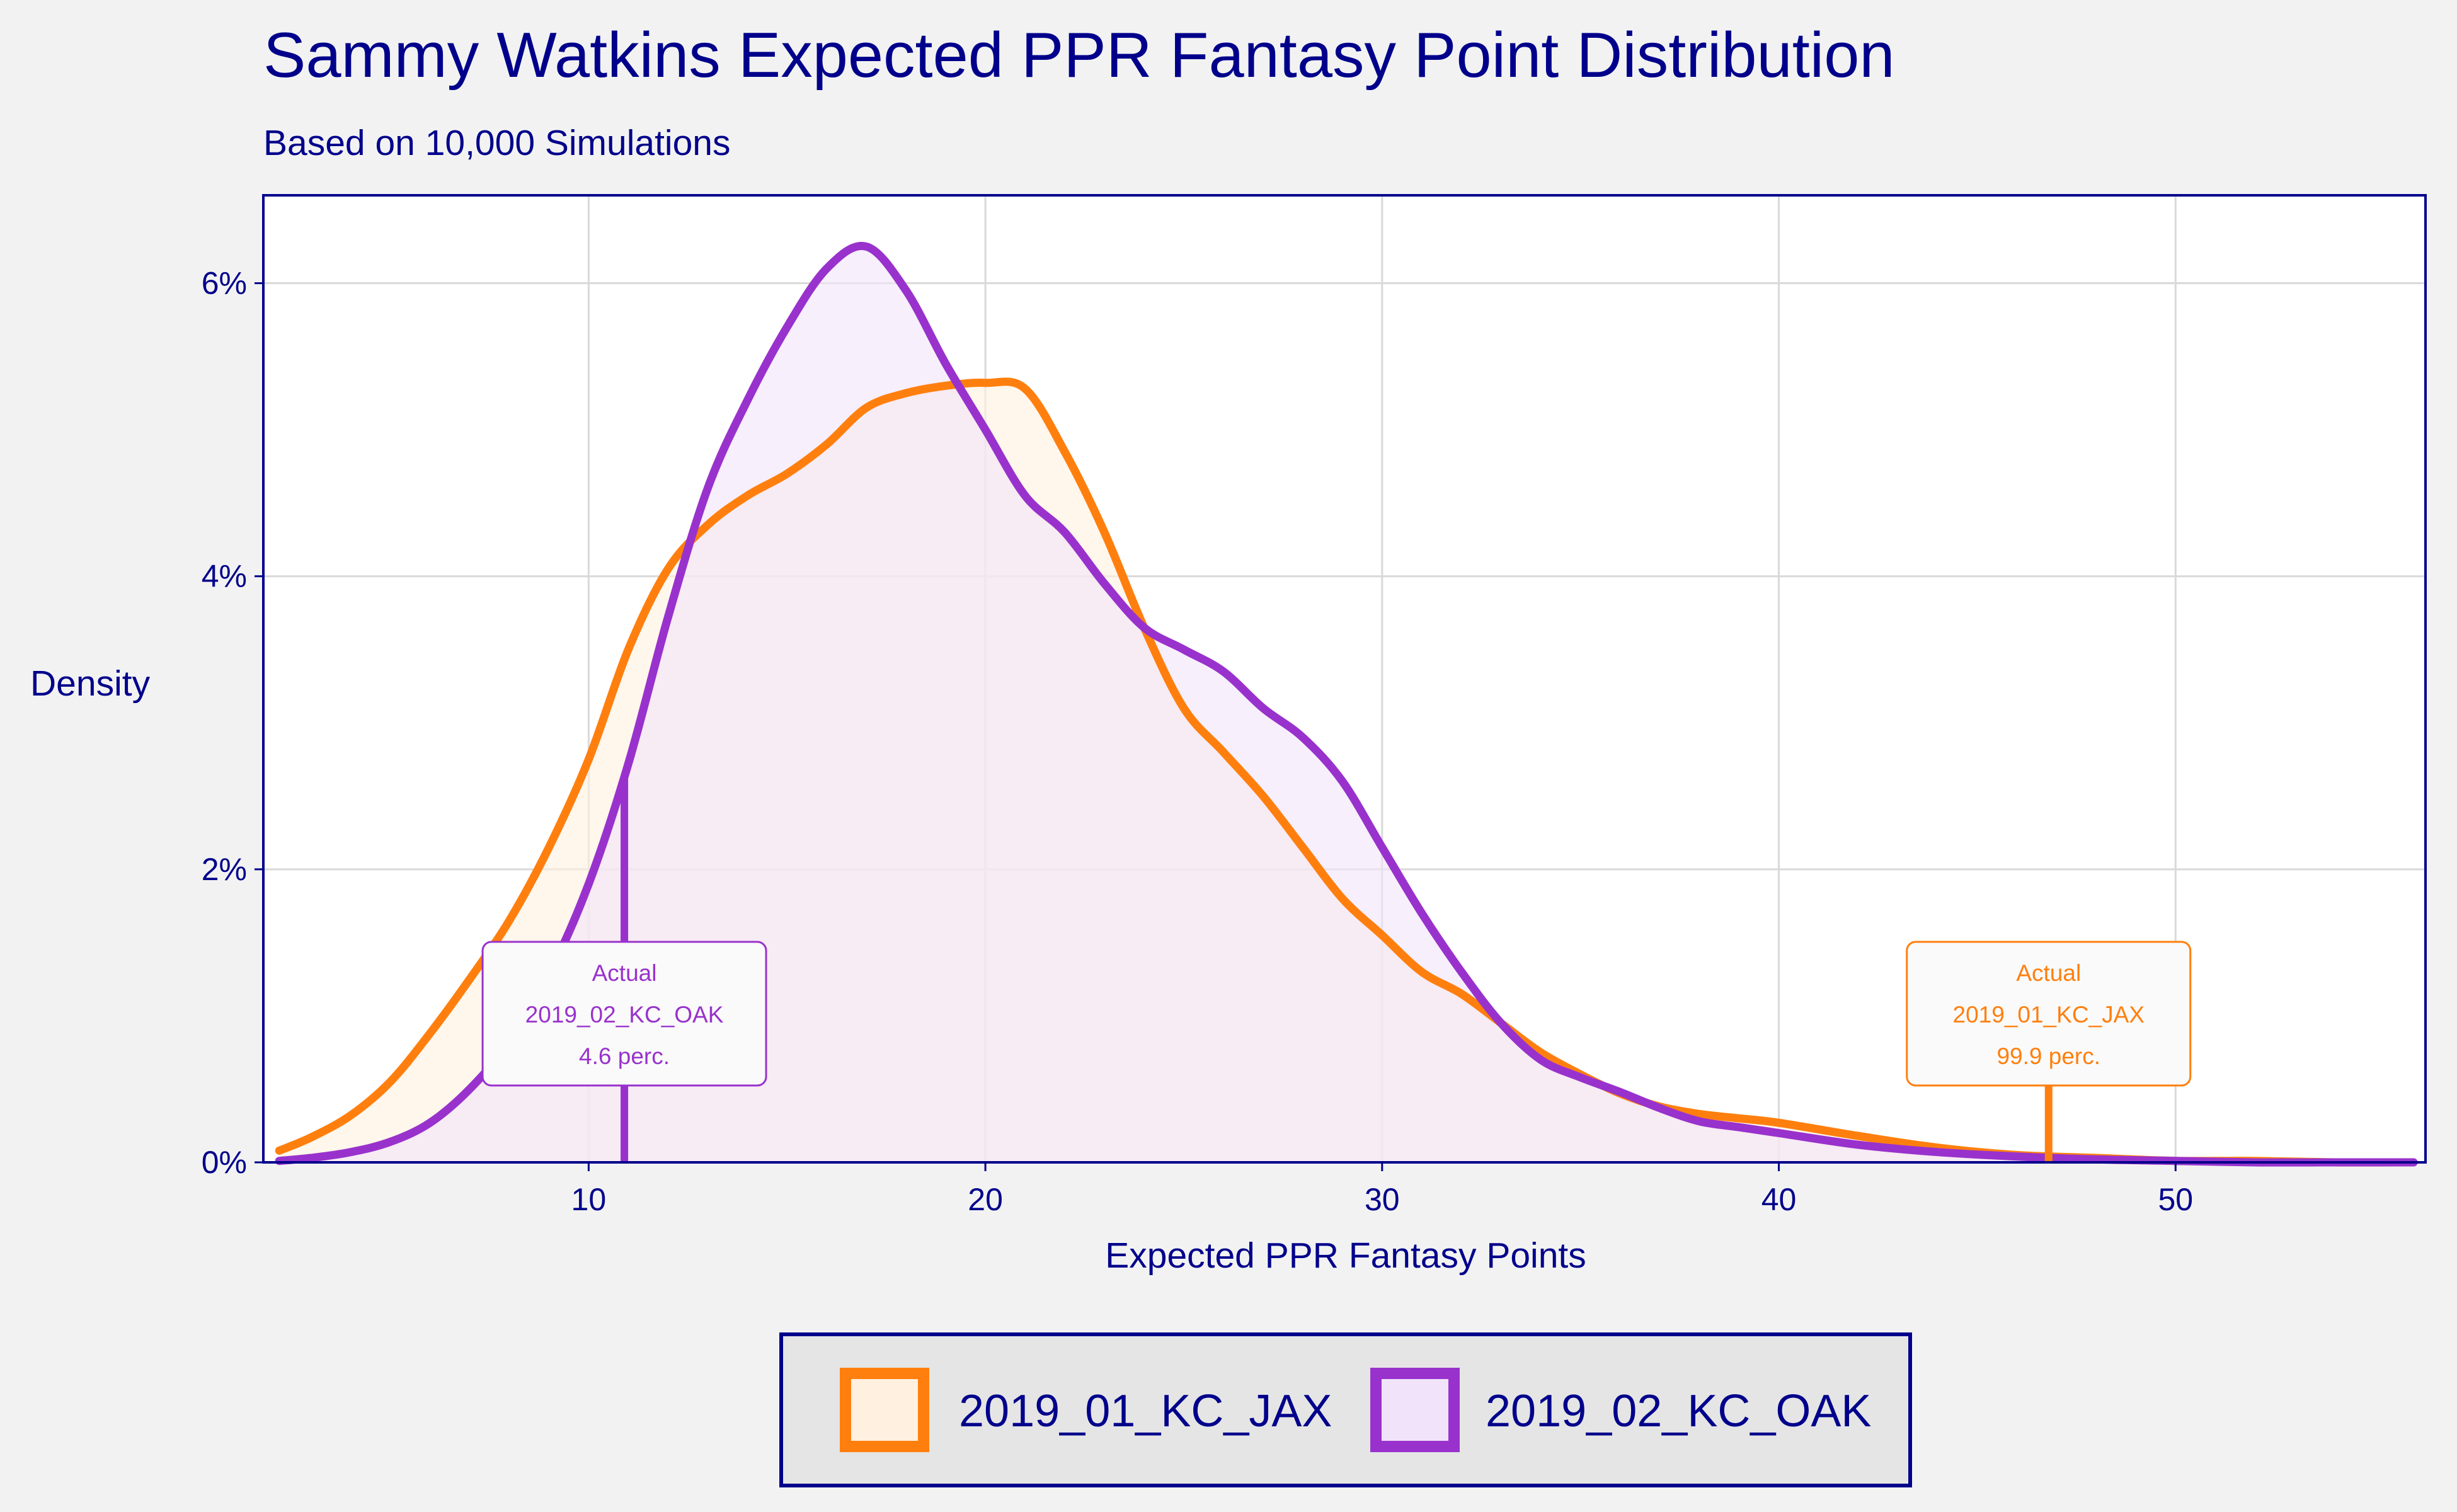 Image resolution: width=2457 pixels, height=1512 pixels. I want to click on y-axis-title: Density, so click(90, 683).